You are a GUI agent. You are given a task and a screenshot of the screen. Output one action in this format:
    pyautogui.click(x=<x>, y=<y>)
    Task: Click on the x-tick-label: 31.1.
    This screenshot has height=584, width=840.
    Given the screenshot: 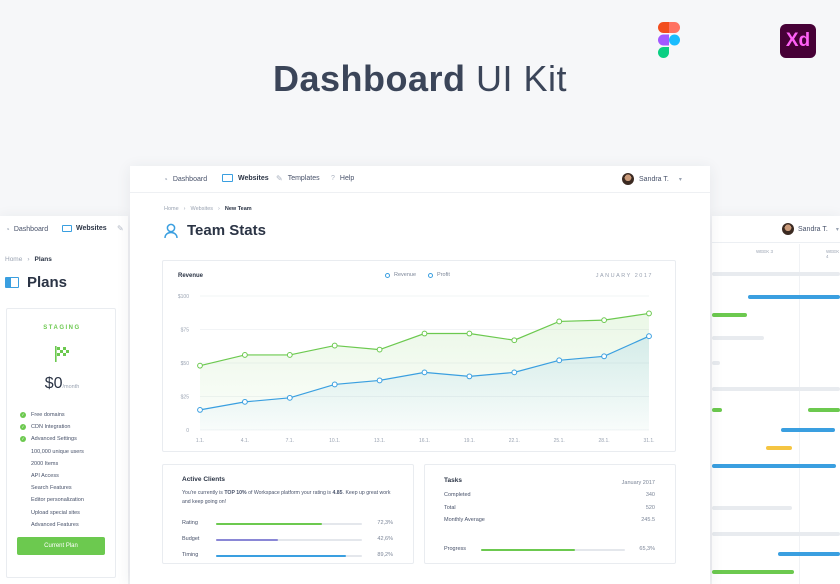 What is the action you would take?
    pyautogui.click(x=648, y=441)
    